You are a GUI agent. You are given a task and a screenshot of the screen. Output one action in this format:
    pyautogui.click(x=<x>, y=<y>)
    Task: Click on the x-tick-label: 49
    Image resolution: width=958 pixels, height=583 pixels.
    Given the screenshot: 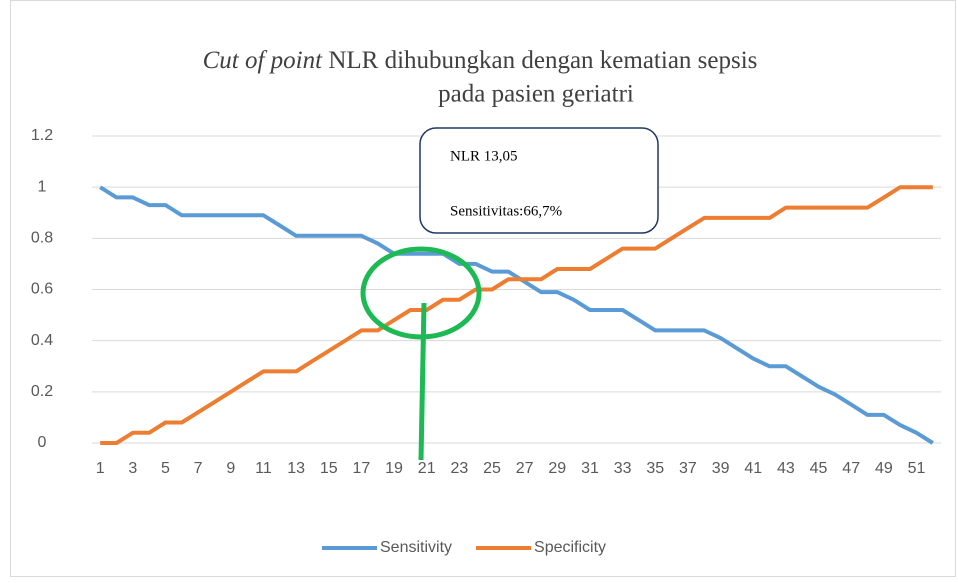 What is the action you would take?
    pyautogui.click(x=884, y=468)
    